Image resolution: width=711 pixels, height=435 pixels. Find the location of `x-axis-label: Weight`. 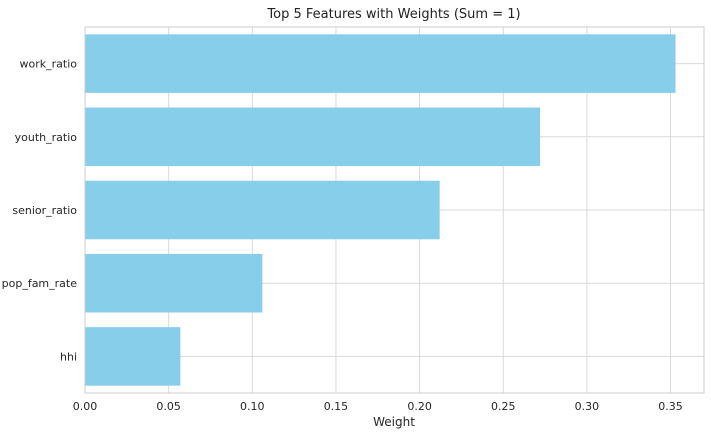

x-axis-label: Weight is located at coordinates (394, 422).